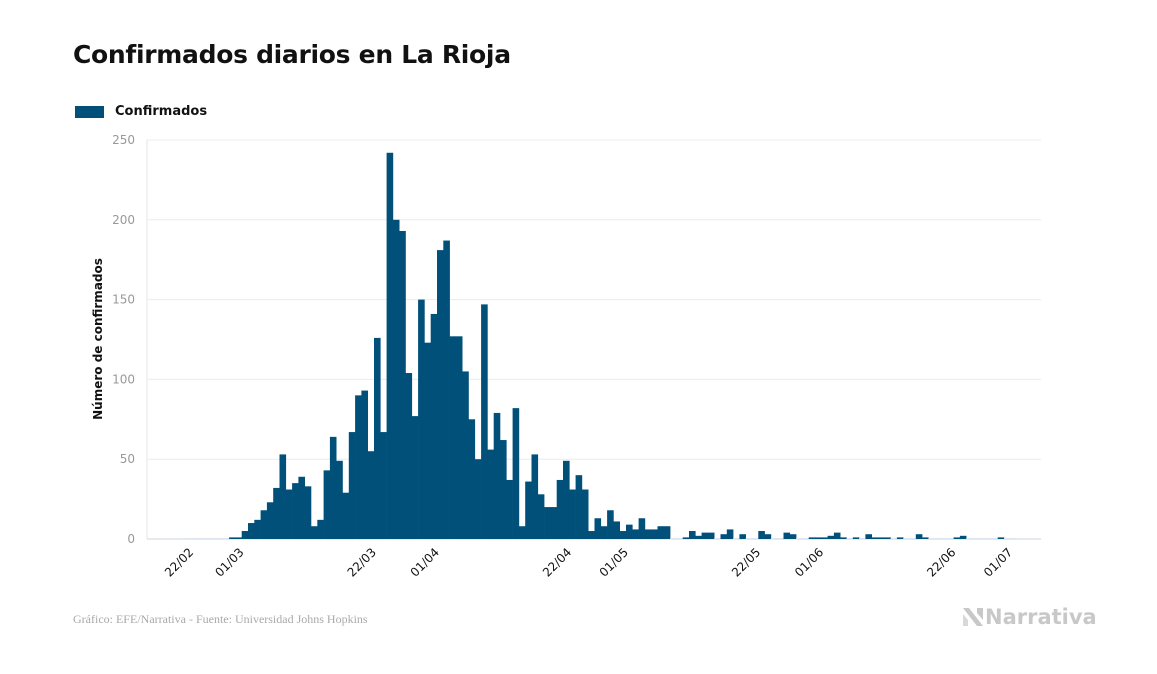  What do you see at coordinates (809, 562) in the screenshot?
I see `x-tick-label: 01/06` at bounding box center [809, 562].